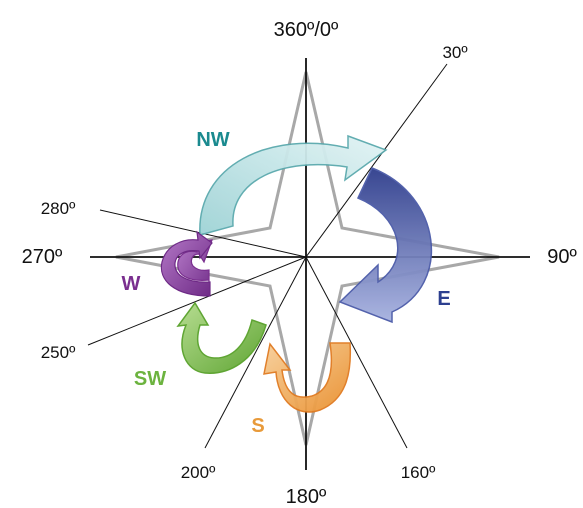 The height and width of the screenshot is (508, 583). What do you see at coordinates (306, 497) in the screenshot?
I see `label-south: 180º` at bounding box center [306, 497].